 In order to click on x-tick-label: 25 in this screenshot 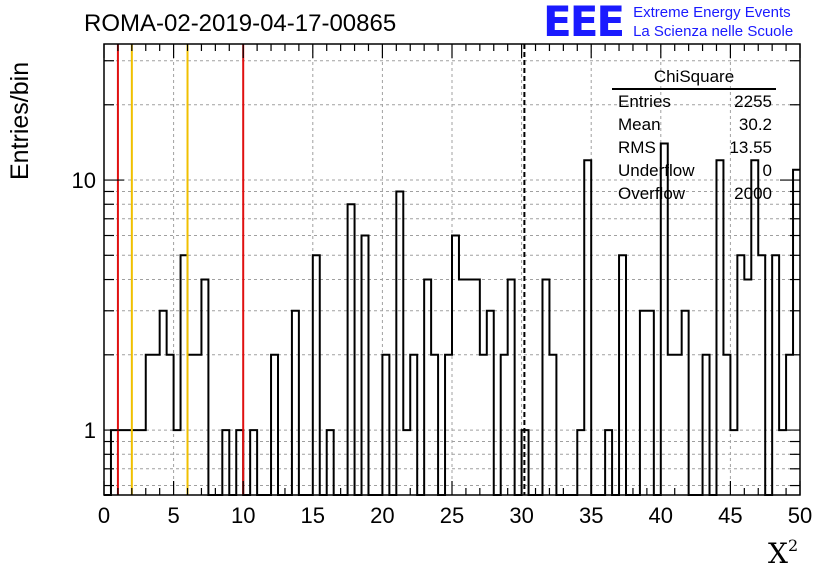, I will do `click(452, 515)`.